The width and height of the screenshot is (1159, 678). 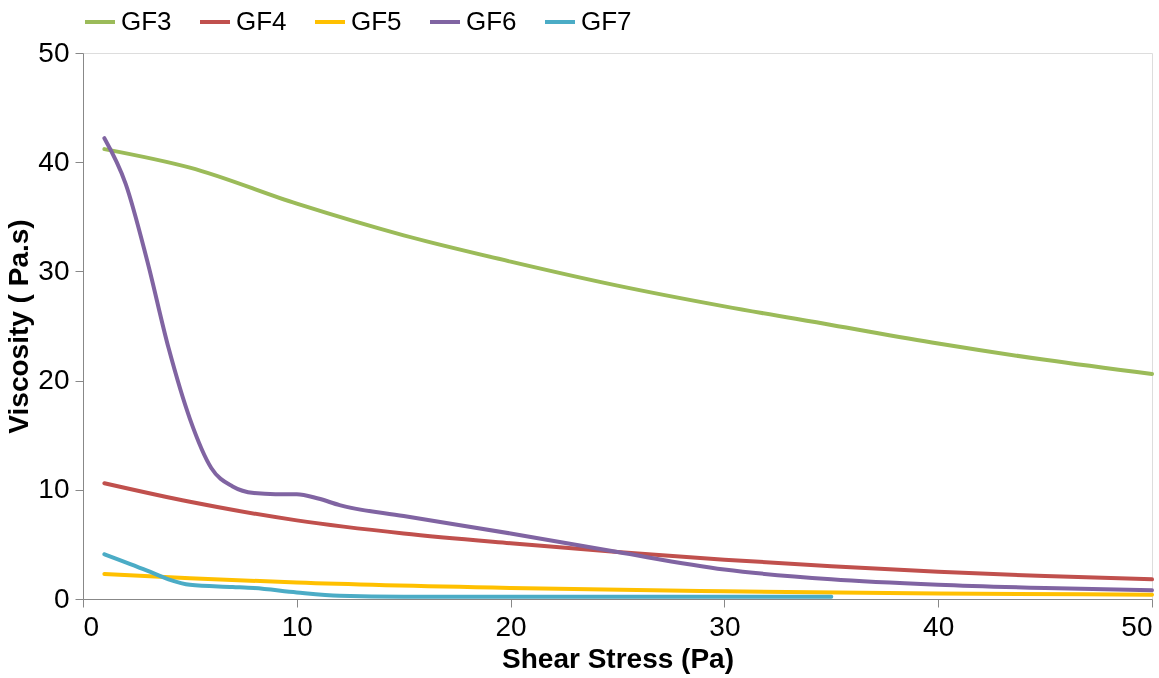 I want to click on legend-label: GF6, so click(x=491, y=21).